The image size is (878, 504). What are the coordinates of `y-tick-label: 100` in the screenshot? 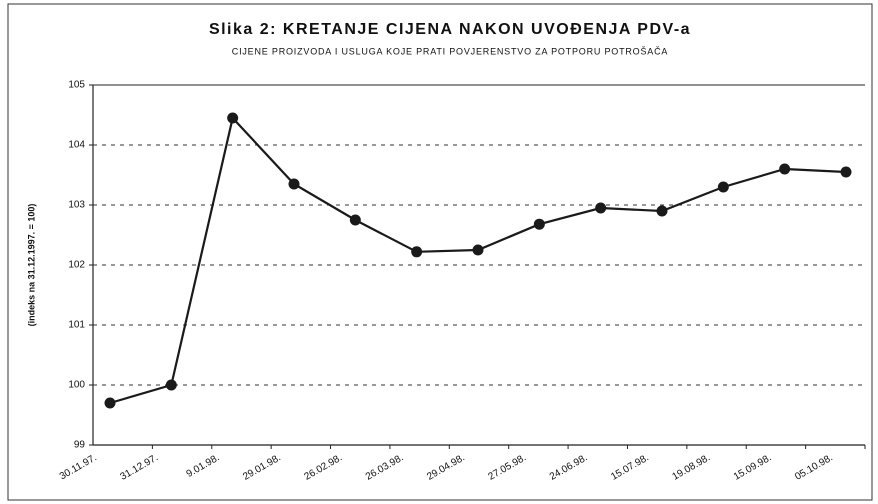 It's located at (76, 385).